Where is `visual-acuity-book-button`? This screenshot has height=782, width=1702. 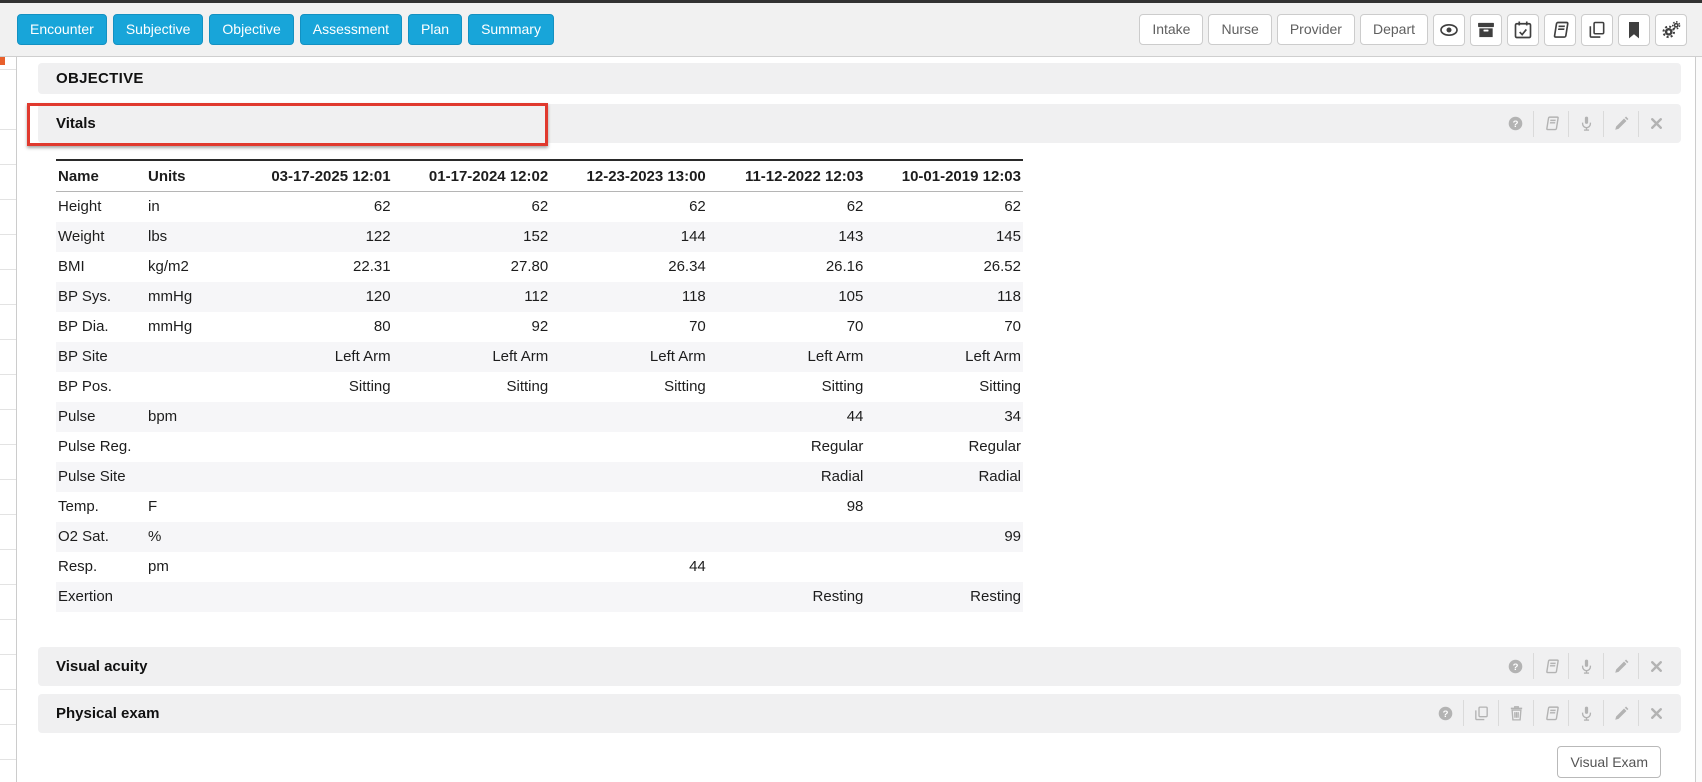
visual-acuity-book-button is located at coordinates (1550, 666).